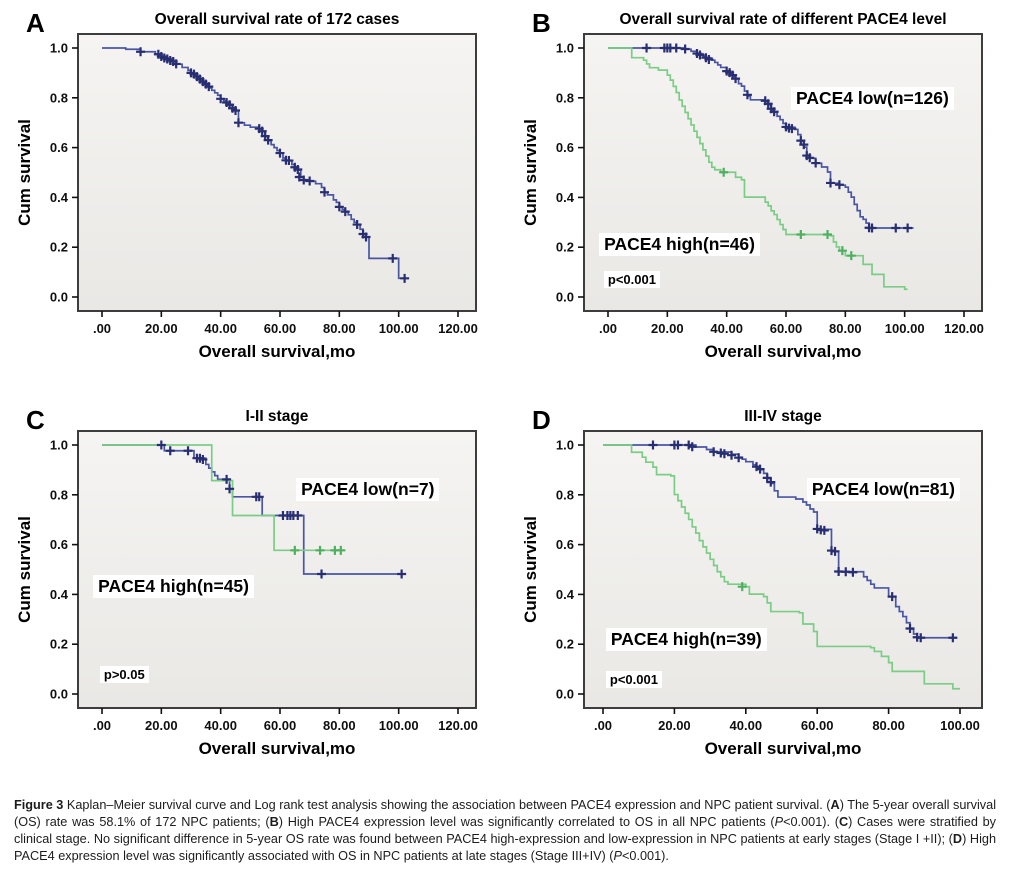  Describe the element at coordinates (761, 138) in the screenshot. I see `km-curve-low` at that location.